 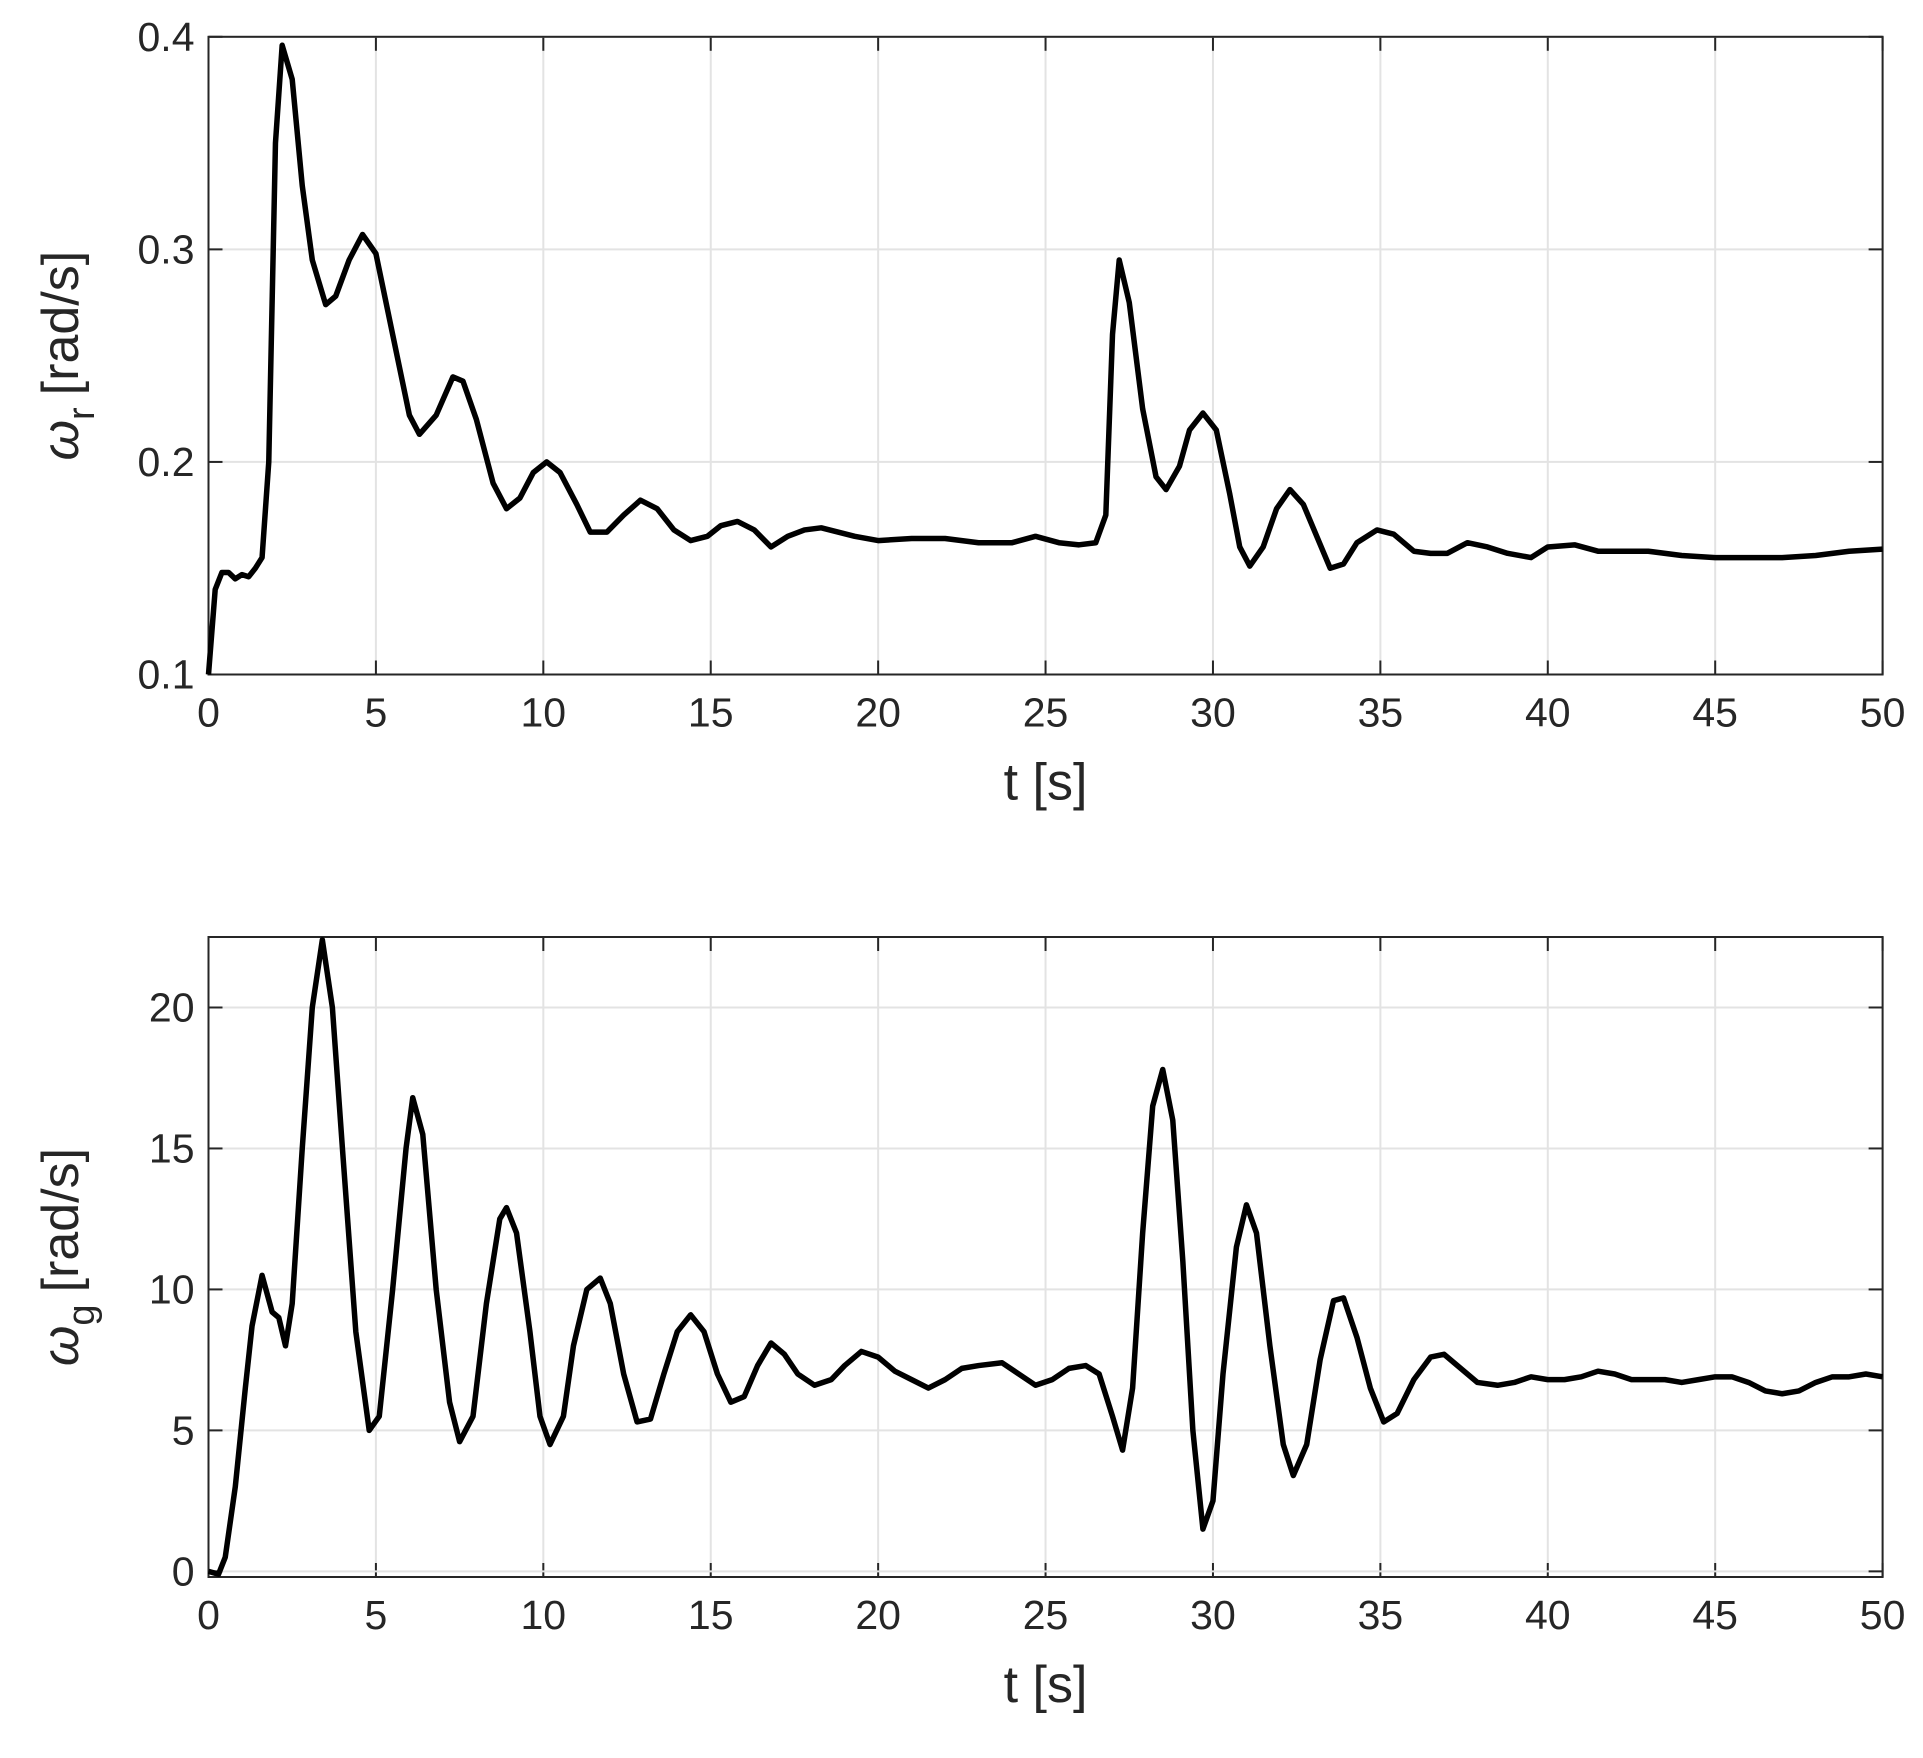 I want to click on y-label-subscript: g, so click(x=82, y=1314).